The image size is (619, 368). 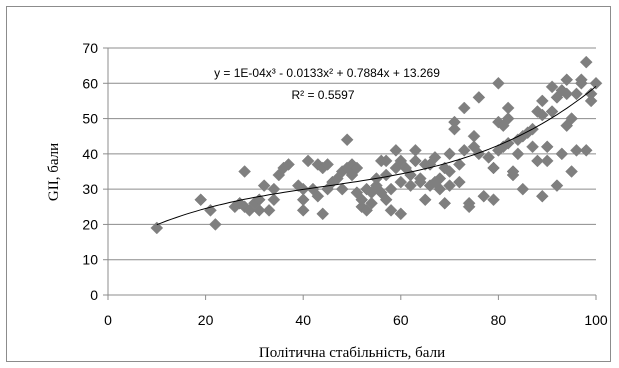 What do you see at coordinates (90, 171) in the screenshot?
I see `y-tick-labels: 0 10 20 30 40 50 60 70` at bounding box center [90, 171].